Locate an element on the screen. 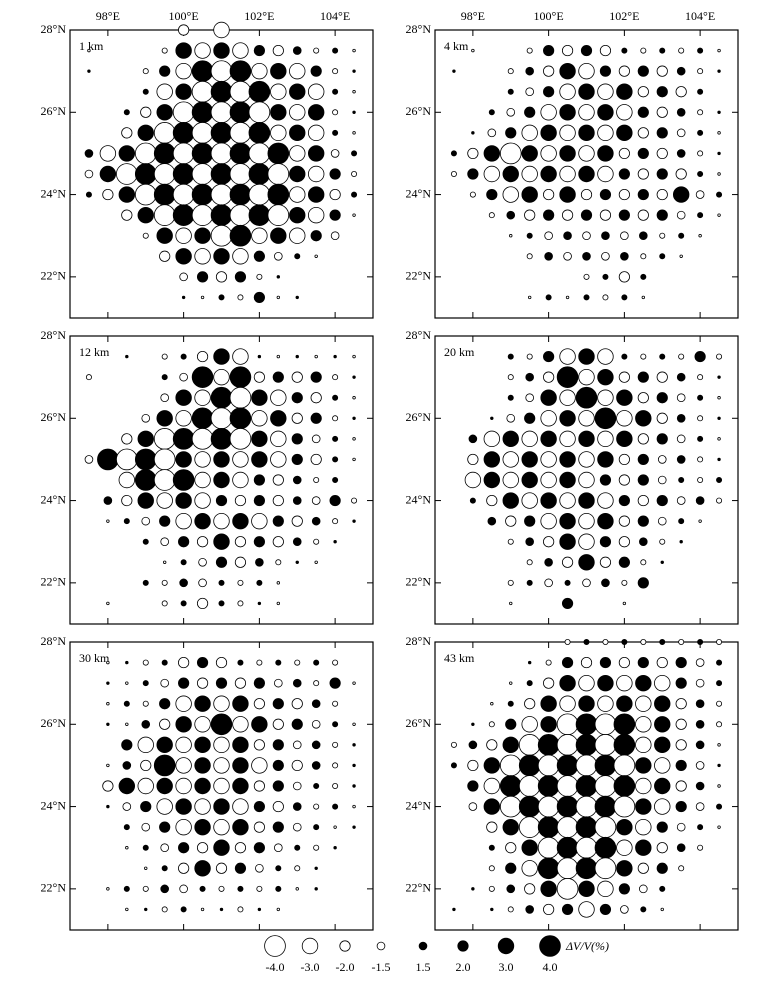 The image size is (758, 986). y-tick-label: 24°N is located at coordinates (54, 499).